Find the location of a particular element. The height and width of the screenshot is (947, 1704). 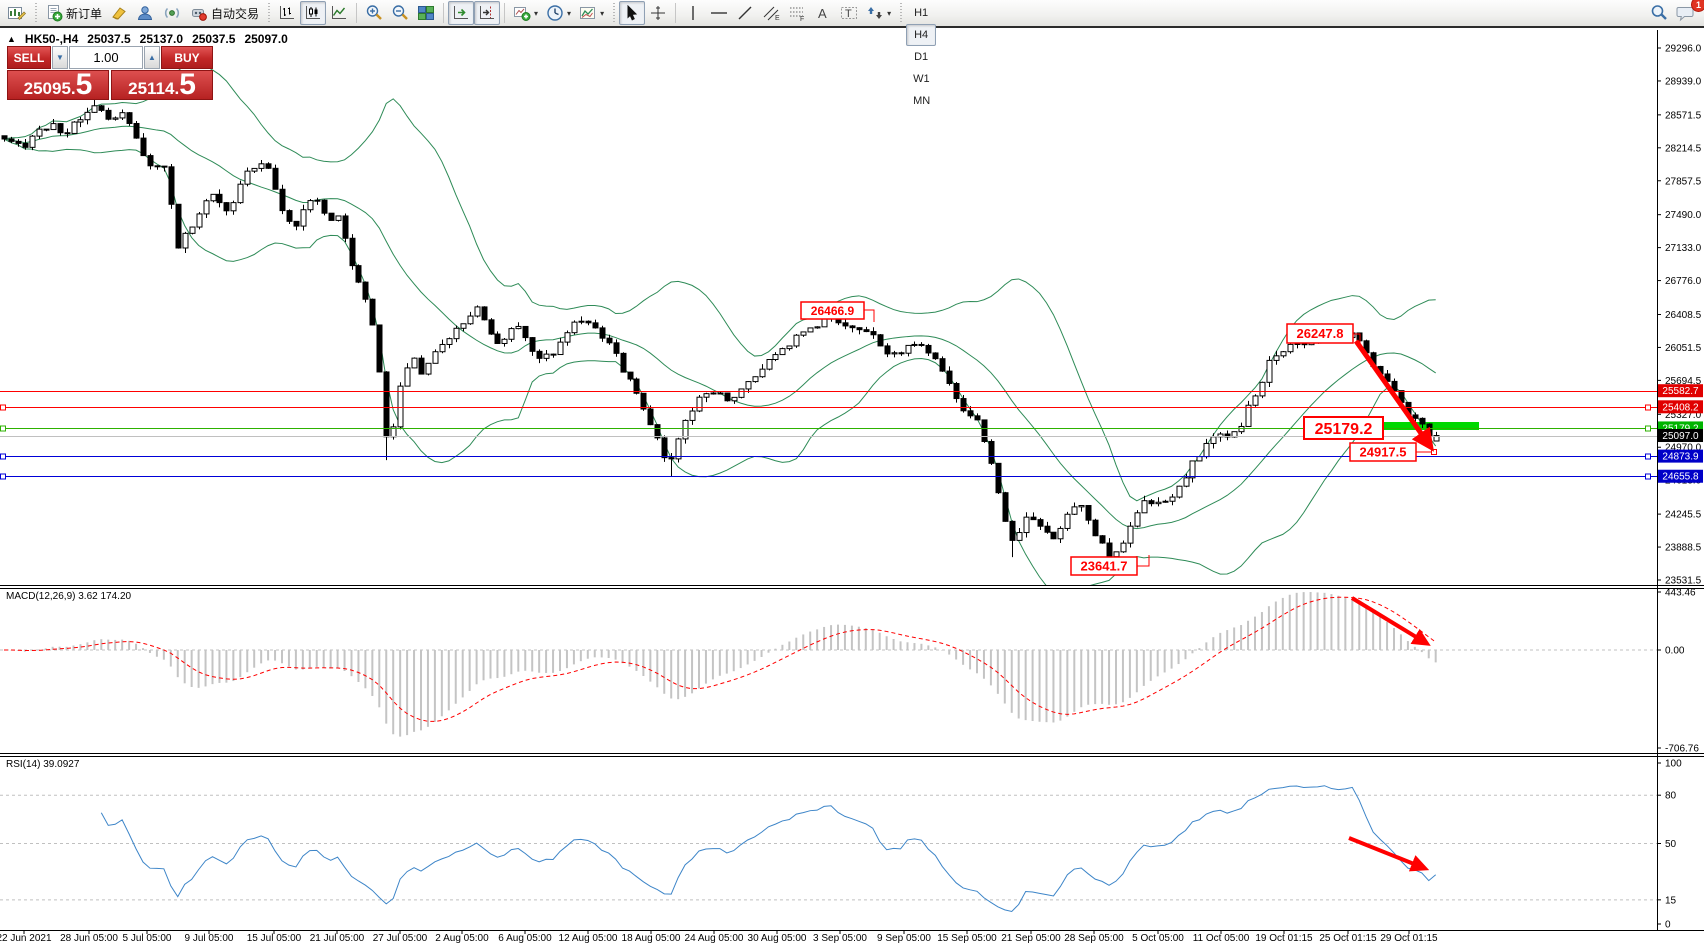

svg-text: 27490.0 is located at coordinates (1683, 215).